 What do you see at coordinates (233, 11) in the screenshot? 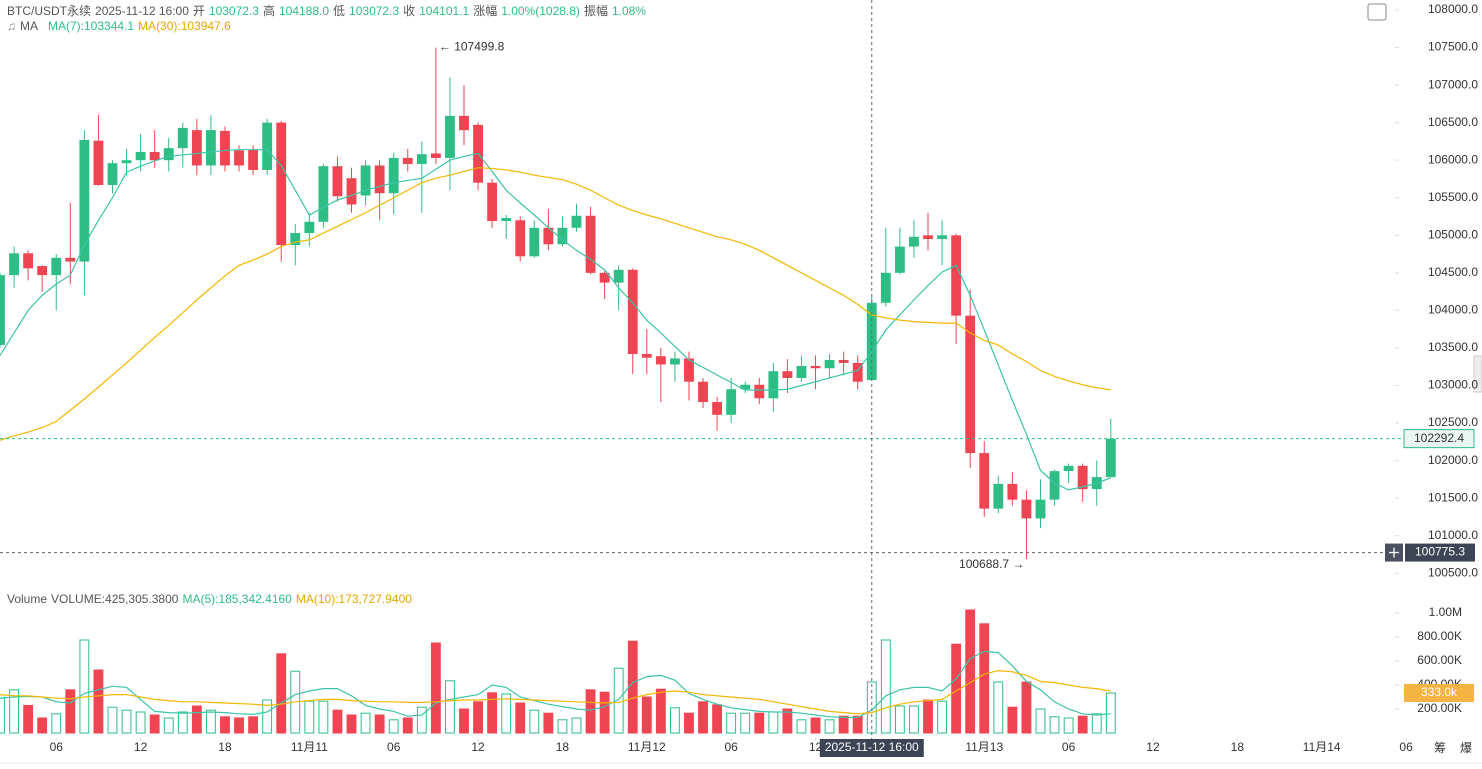
I see `value: 103072.3` at bounding box center [233, 11].